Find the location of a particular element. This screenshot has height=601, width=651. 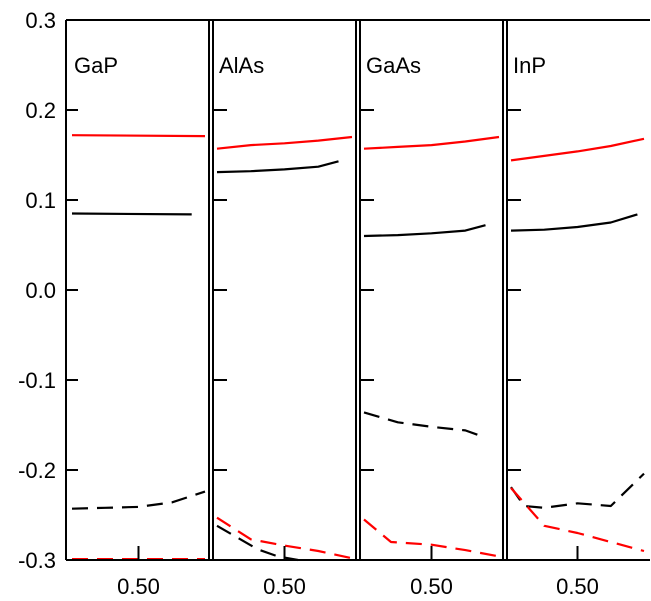

panel-label: GaP is located at coordinates (96, 65).